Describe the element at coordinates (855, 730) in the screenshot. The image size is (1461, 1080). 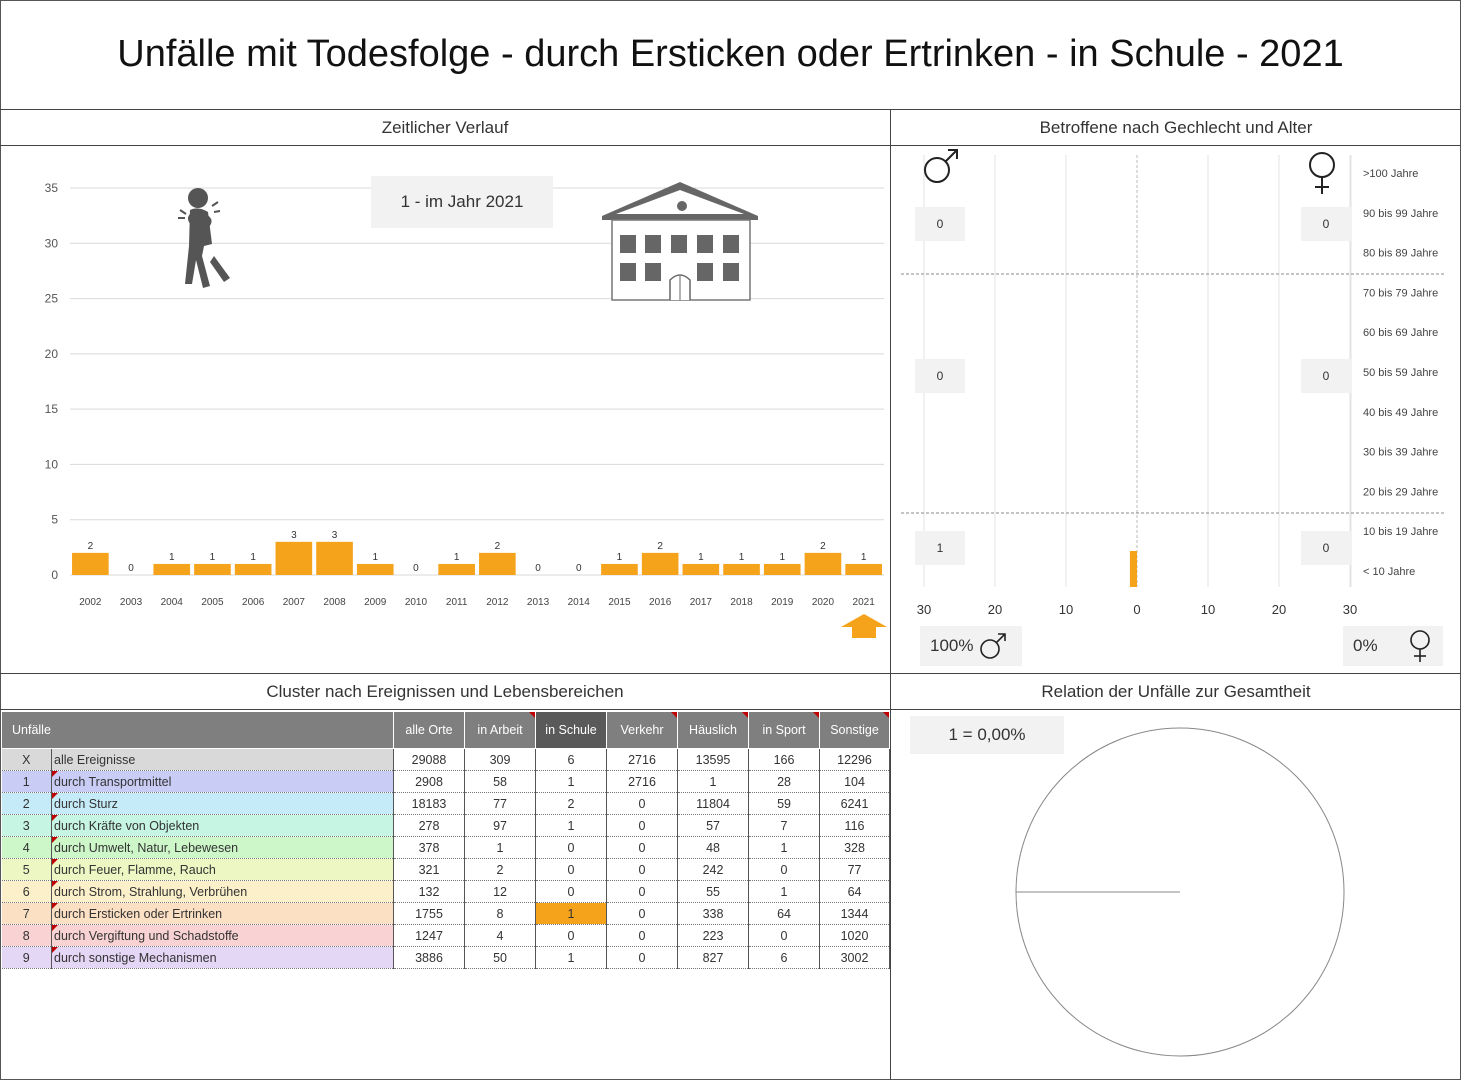
I see `column-header-sonstige: Sonstige` at that location.